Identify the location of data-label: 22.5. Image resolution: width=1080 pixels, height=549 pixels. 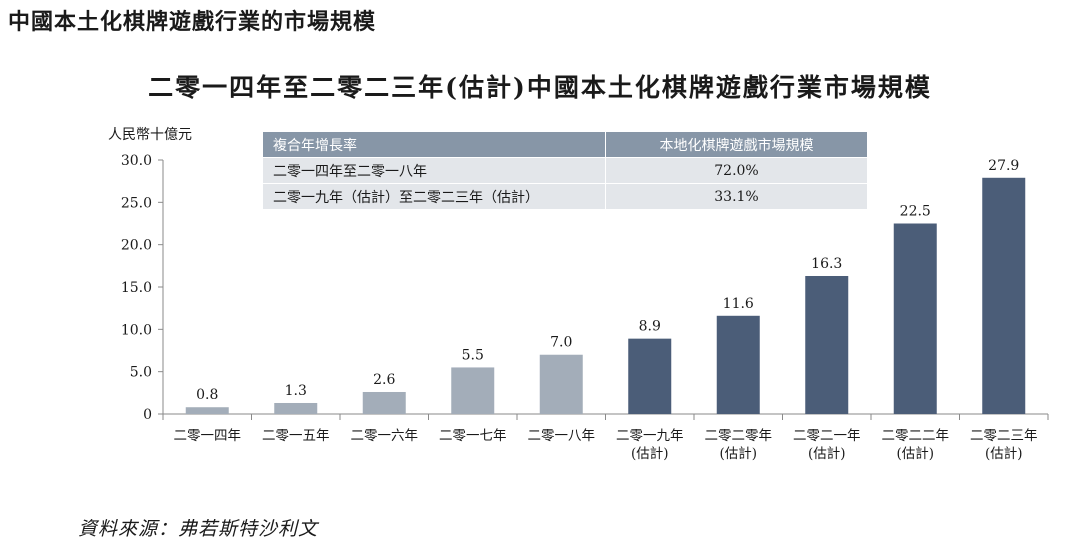
(915, 212).